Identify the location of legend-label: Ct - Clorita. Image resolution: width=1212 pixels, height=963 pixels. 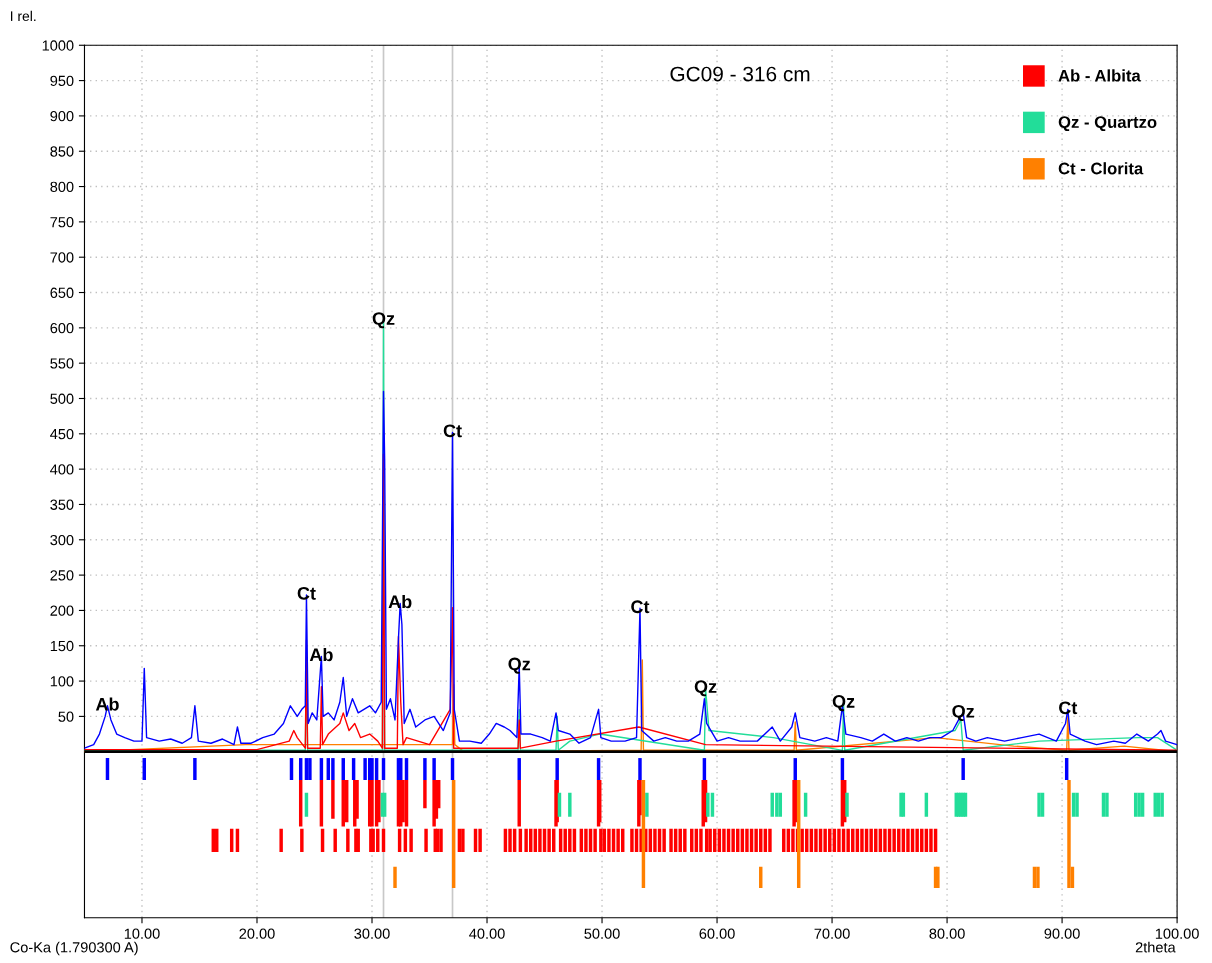
(1101, 168).